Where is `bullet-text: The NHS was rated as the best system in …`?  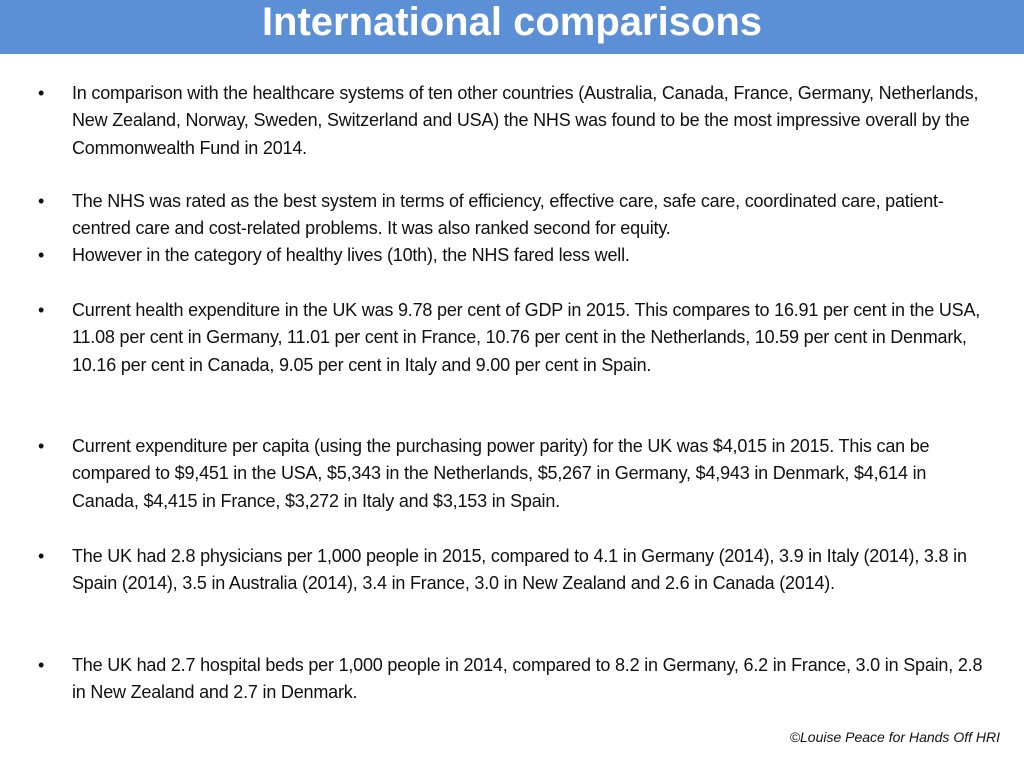 bullet-text: The NHS was rated as the best system in … is located at coordinates (508, 215).